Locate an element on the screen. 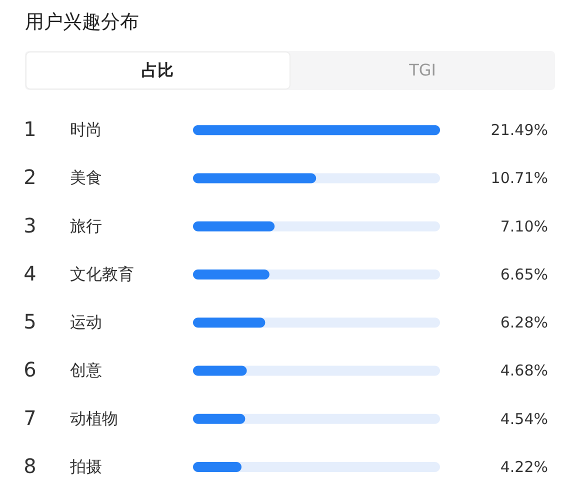 The image size is (580, 490). text: 5 is located at coordinates (30, 322).